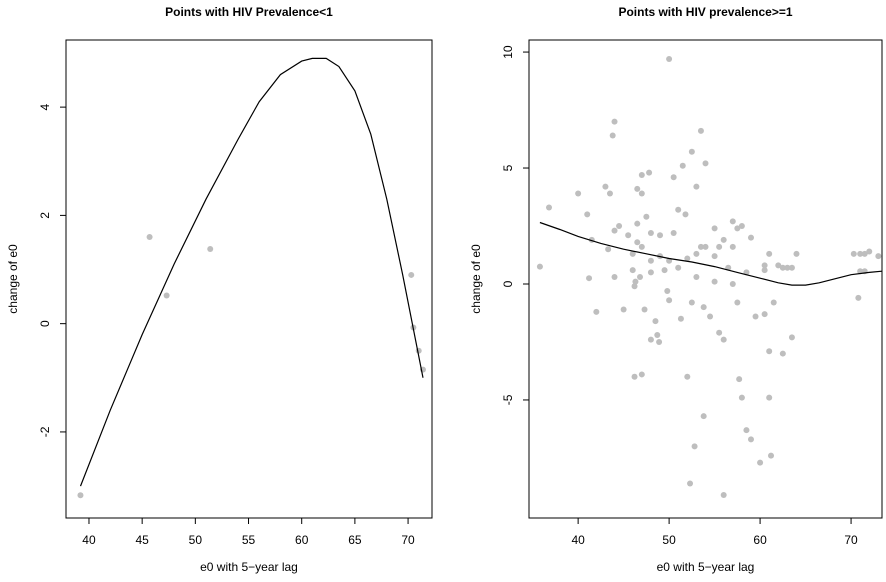  Describe the element at coordinates (711, 253) in the screenshot. I see `fit-curve` at that location.